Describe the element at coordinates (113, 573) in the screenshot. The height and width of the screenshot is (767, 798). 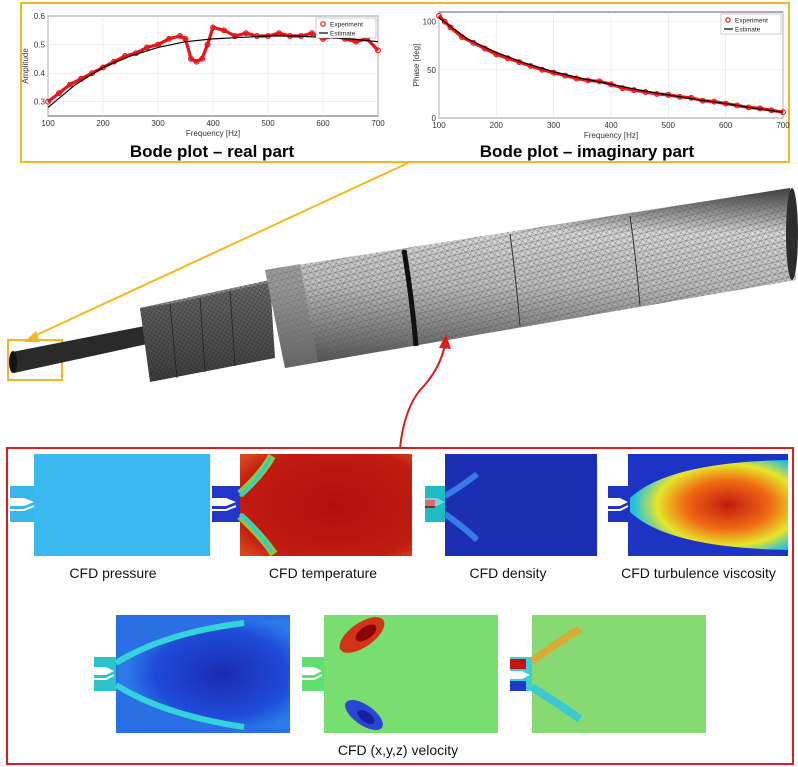
I see `cfd-pressure-caption: CFD pressure` at that location.